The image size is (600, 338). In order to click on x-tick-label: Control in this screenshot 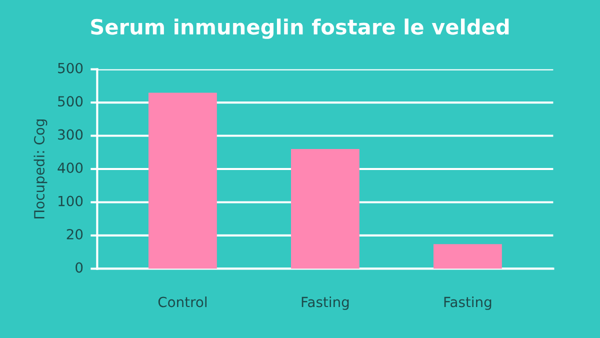, I will do `click(182, 302)`.